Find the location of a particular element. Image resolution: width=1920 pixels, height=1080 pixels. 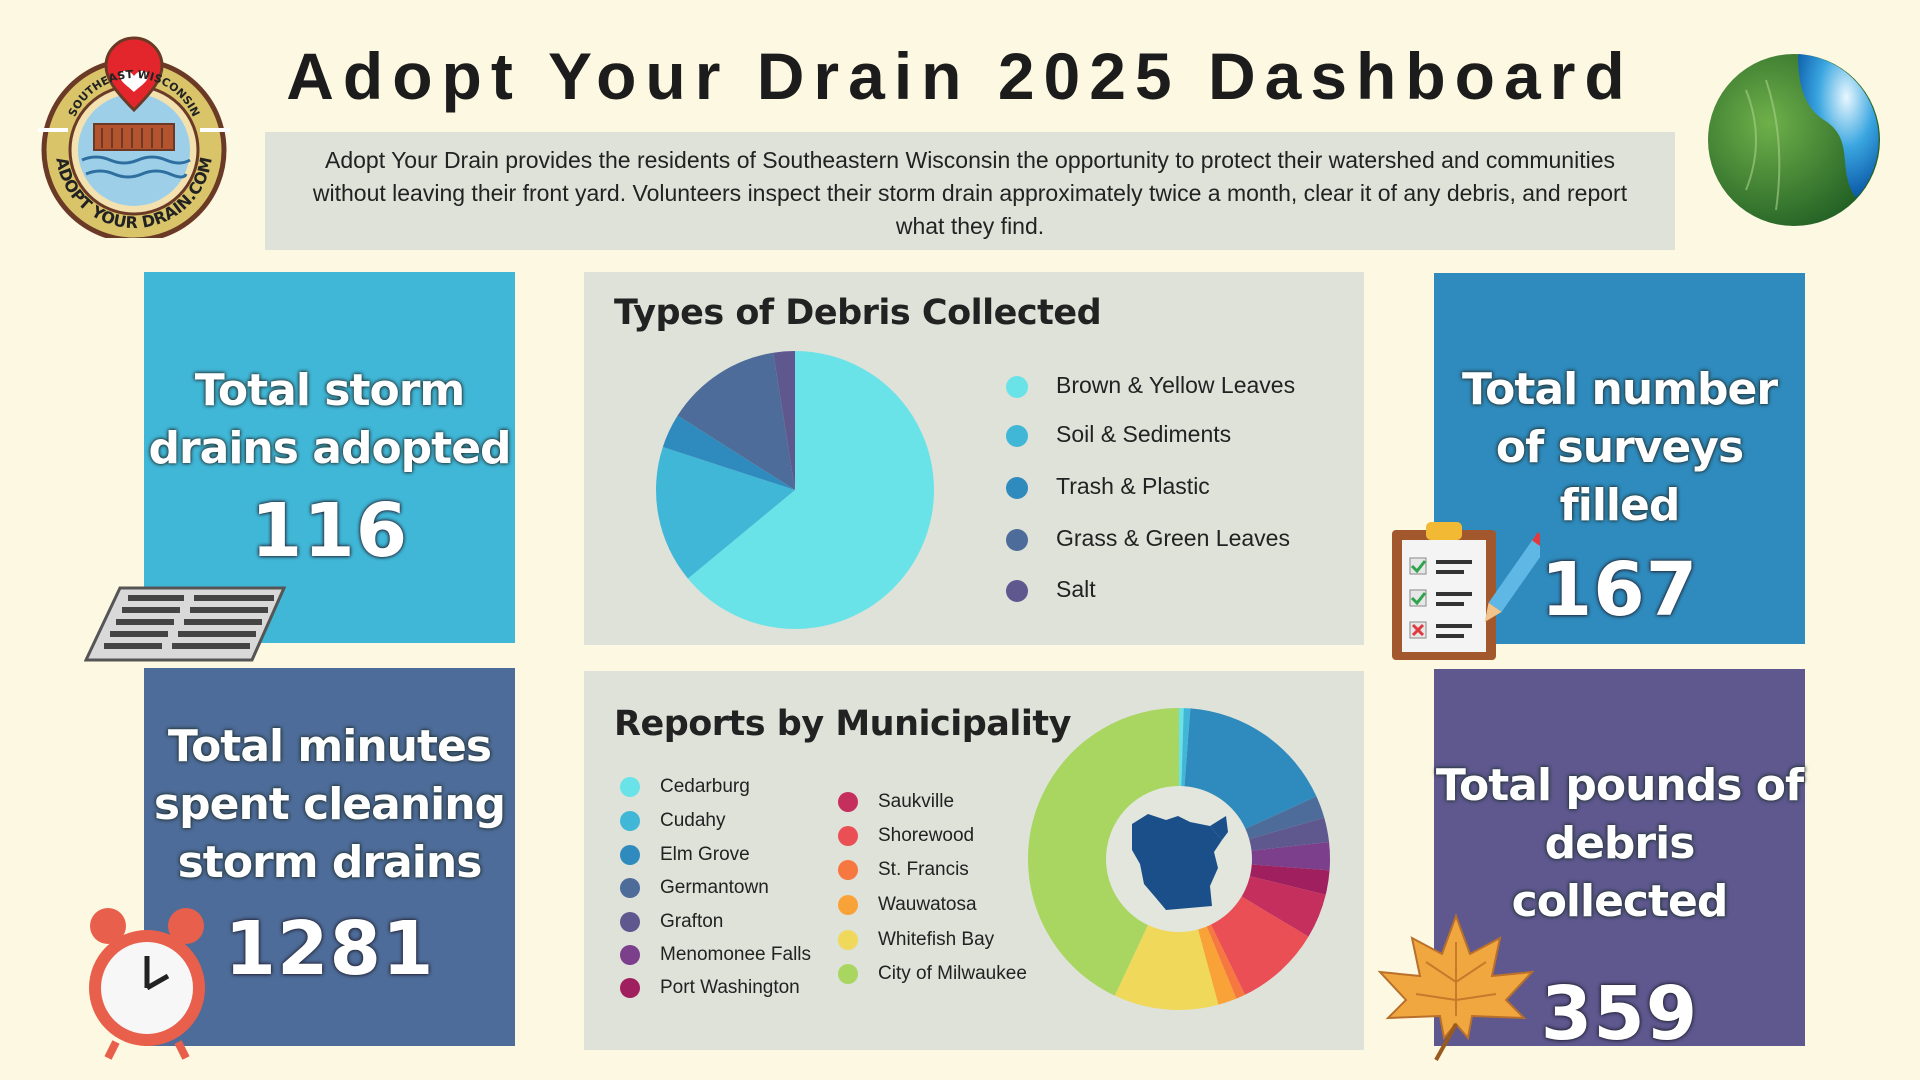

slice-germantown is located at coordinates (1285, 818).